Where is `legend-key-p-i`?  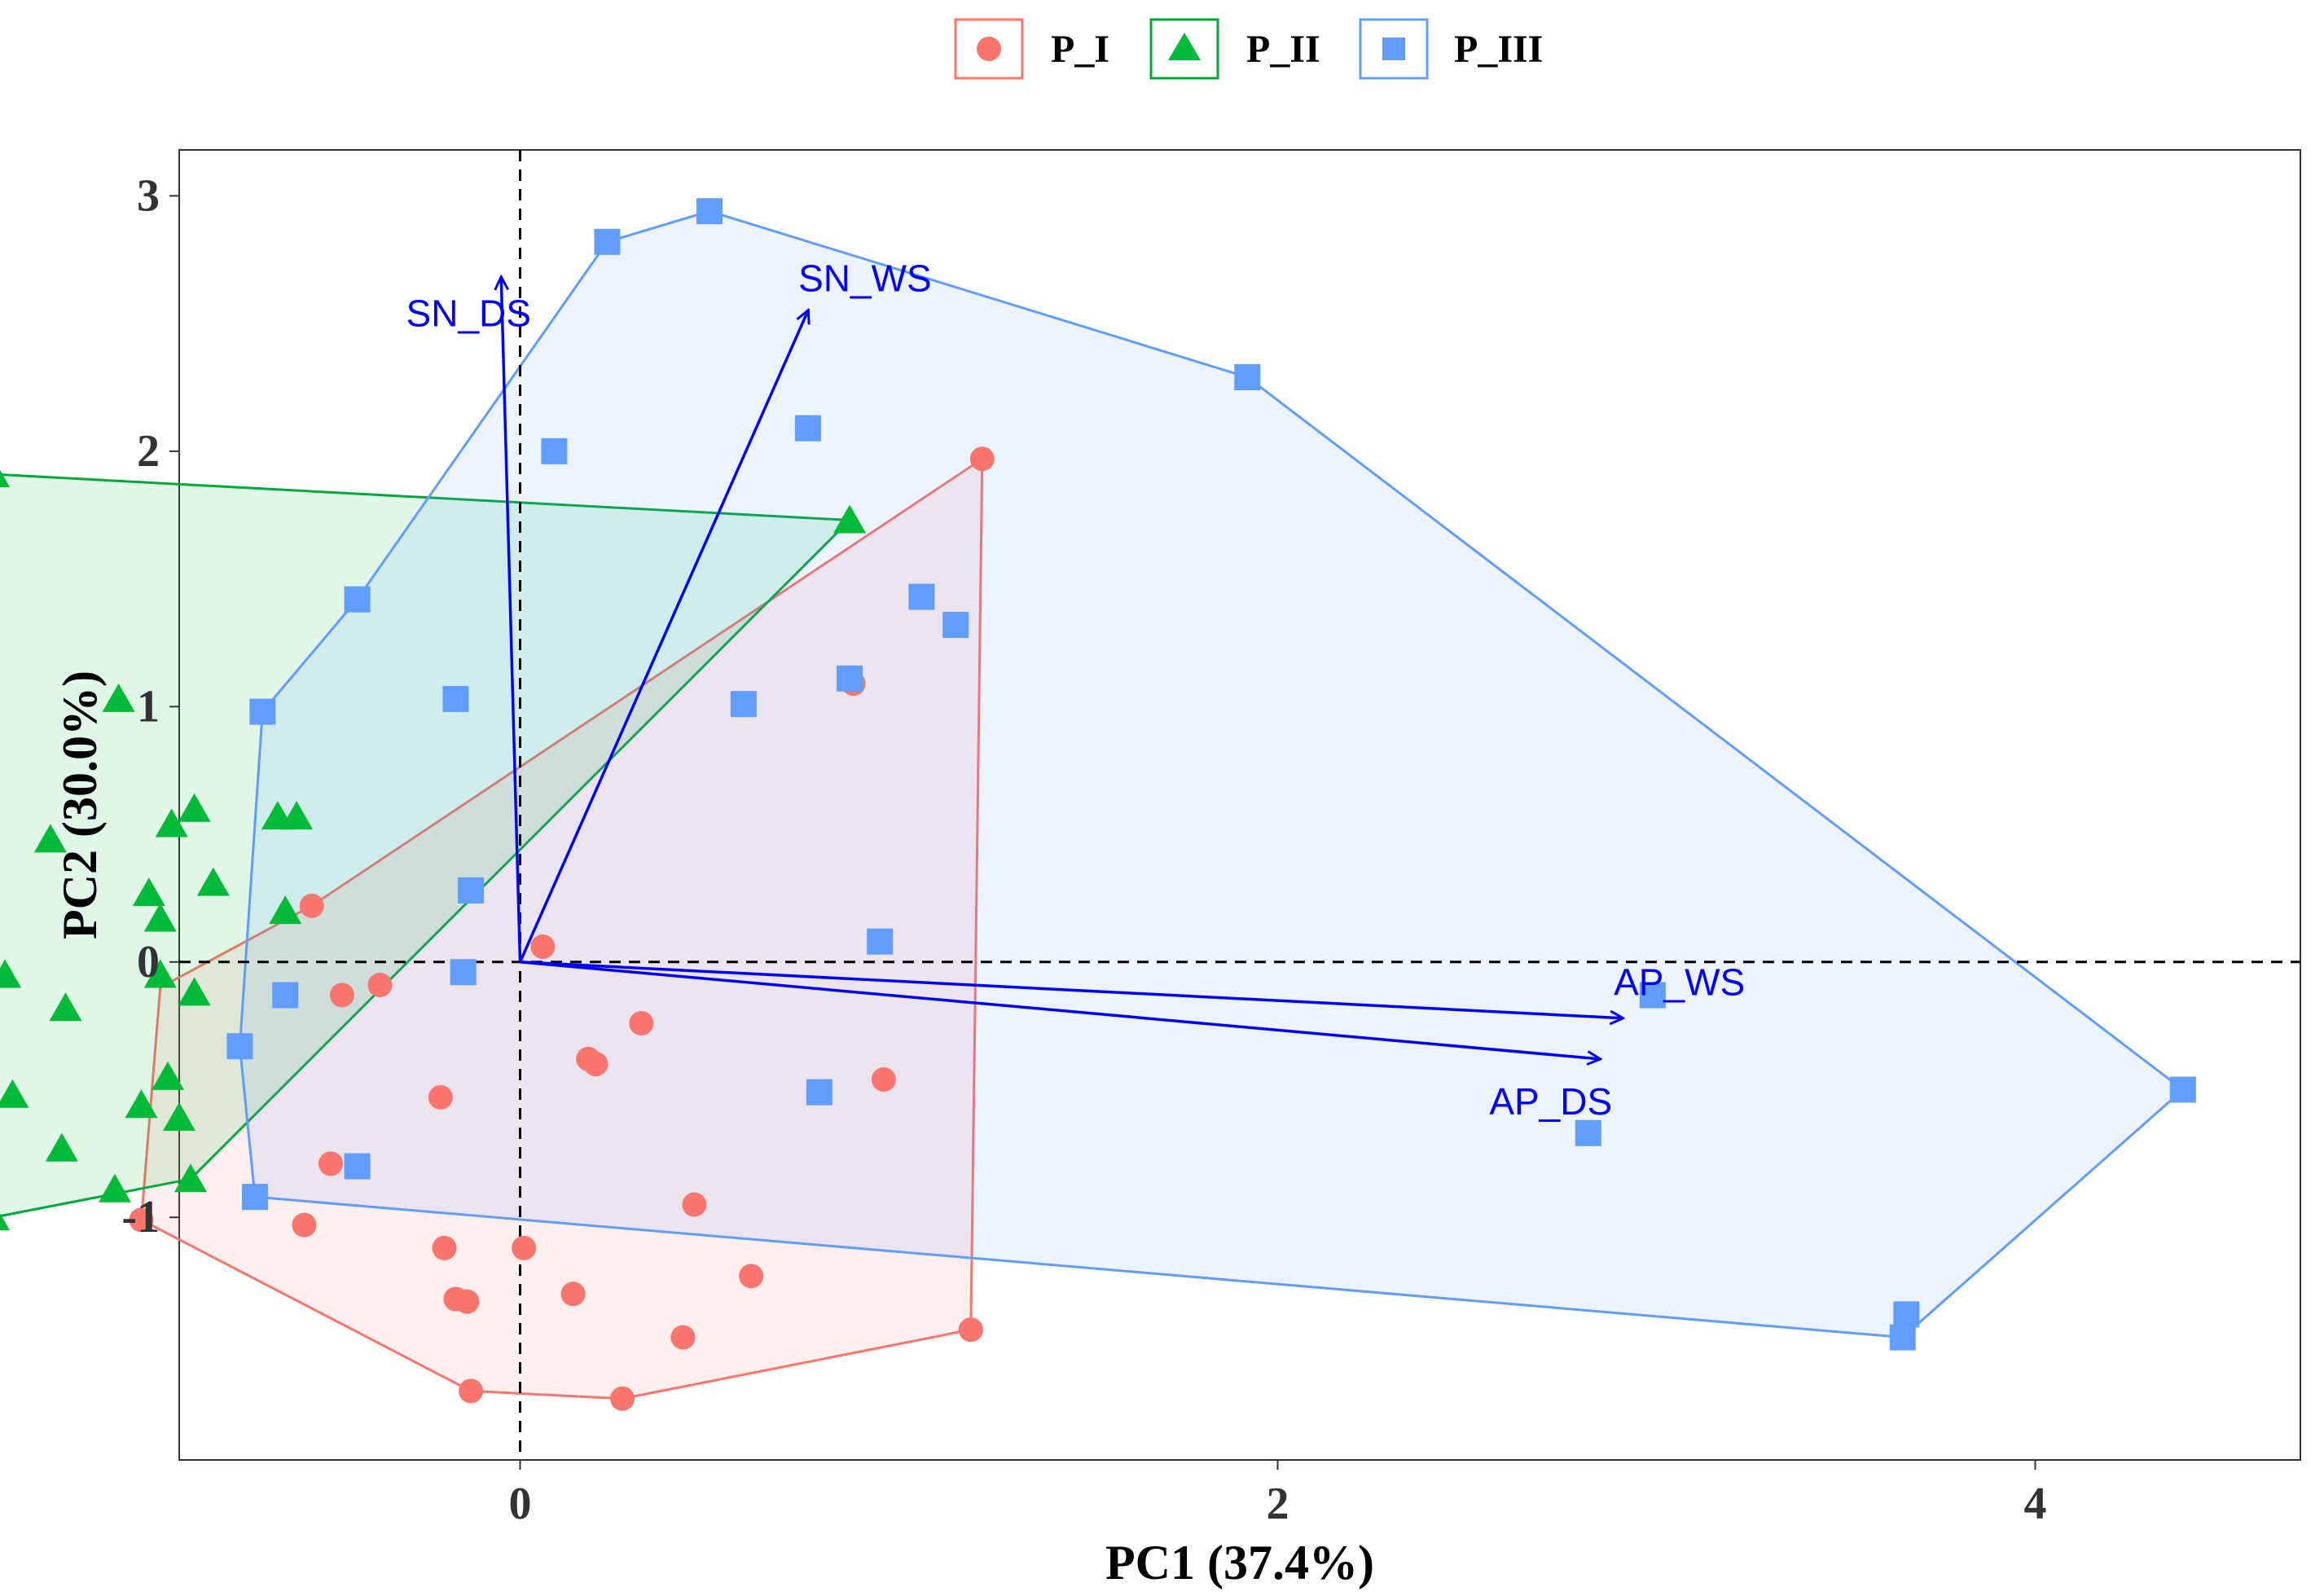 legend-key-p-i is located at coordinates (989, 49).